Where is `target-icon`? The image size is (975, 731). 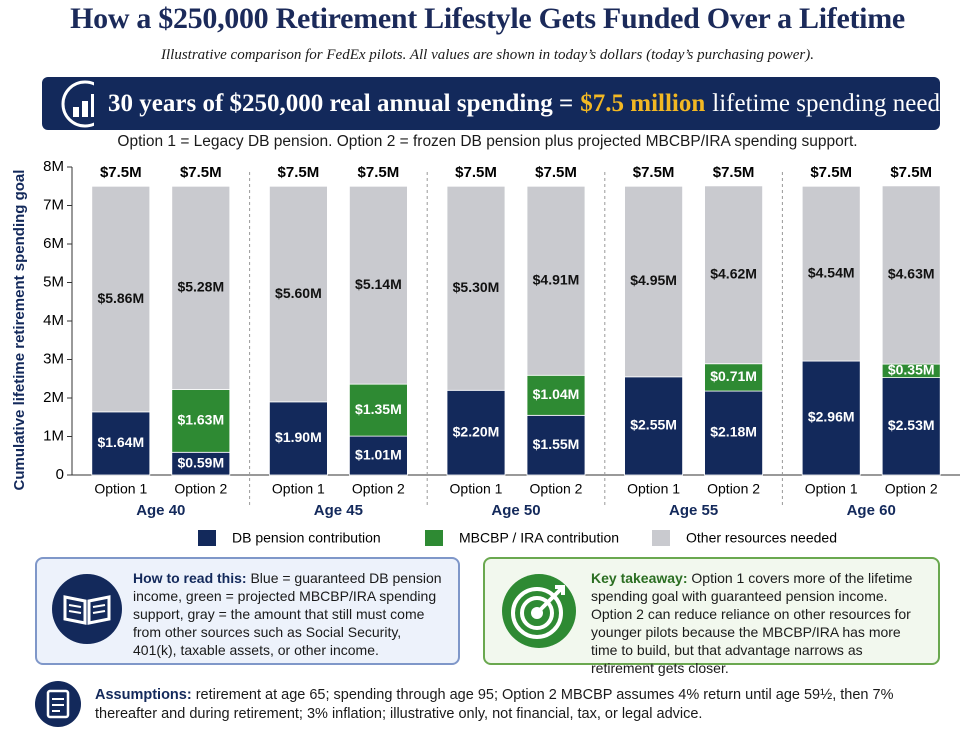 target-icon is located at coordinates (539, 611).